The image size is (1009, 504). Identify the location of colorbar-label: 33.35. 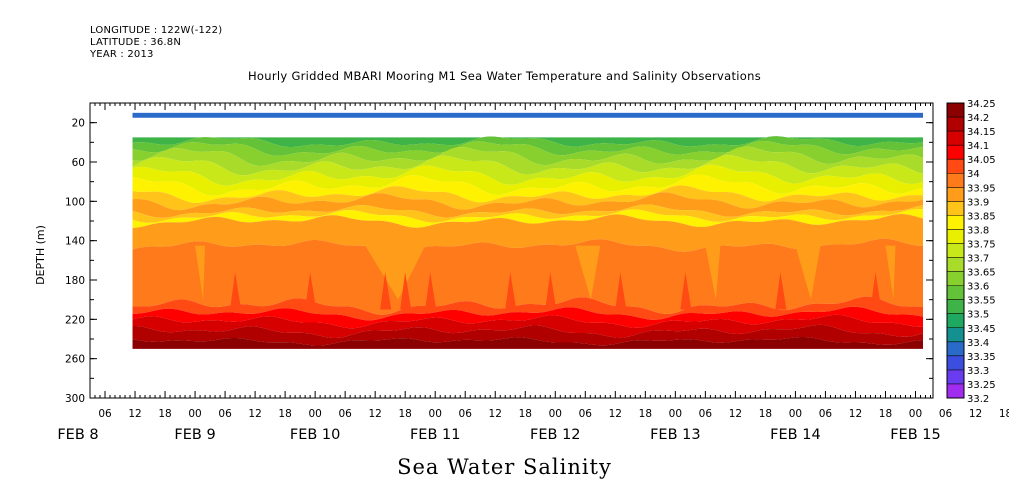
(981, 357).